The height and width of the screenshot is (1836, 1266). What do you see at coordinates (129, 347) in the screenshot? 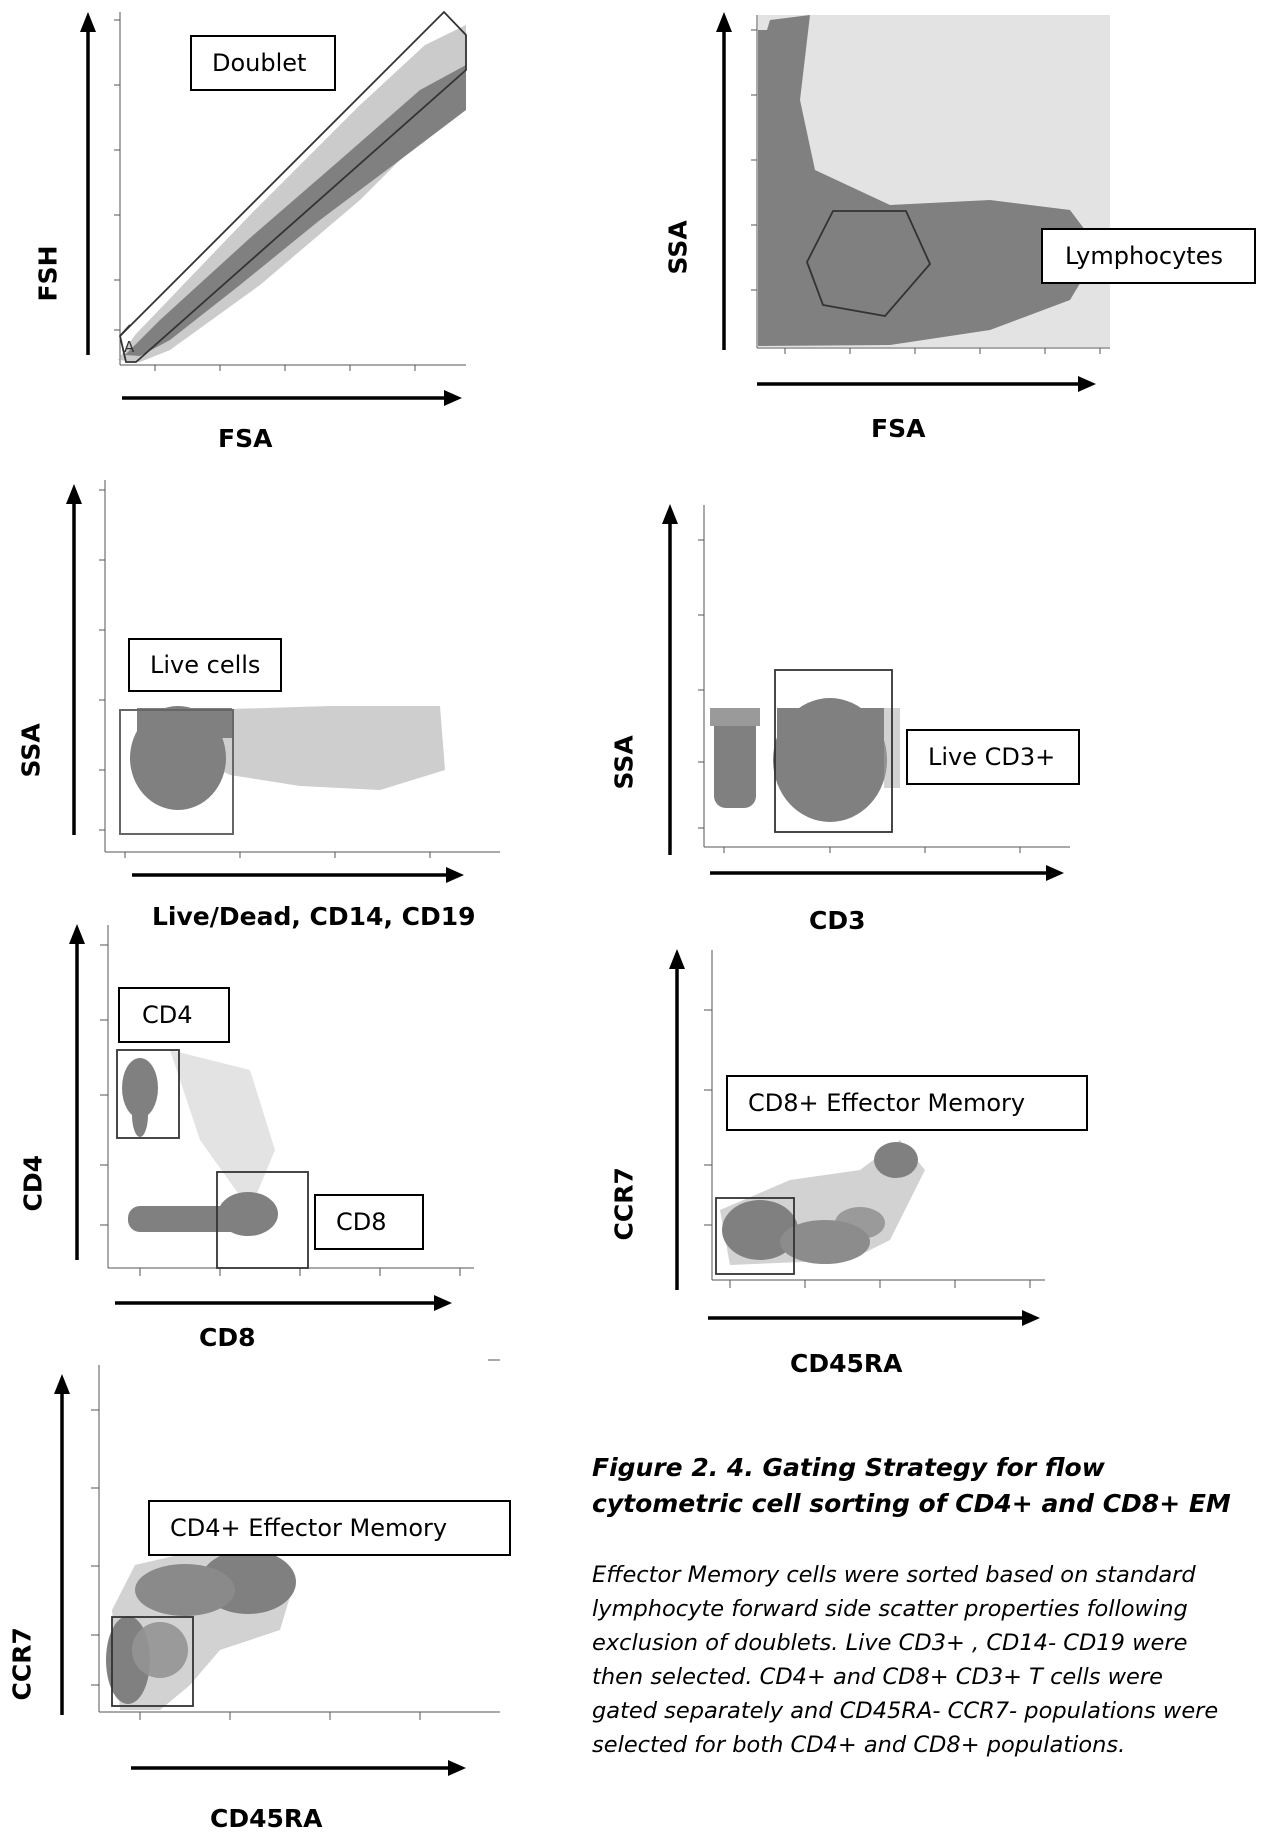
I see `gate-letter: A` at bounding box center [129, 347].